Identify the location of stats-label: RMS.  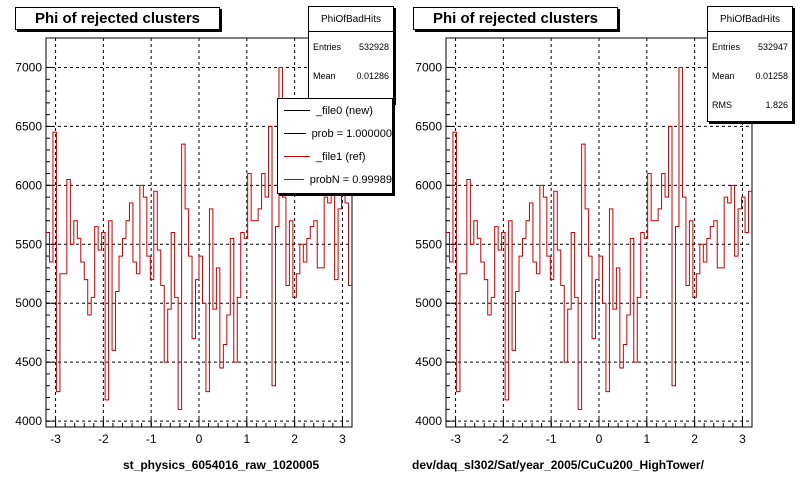
(722, 104).